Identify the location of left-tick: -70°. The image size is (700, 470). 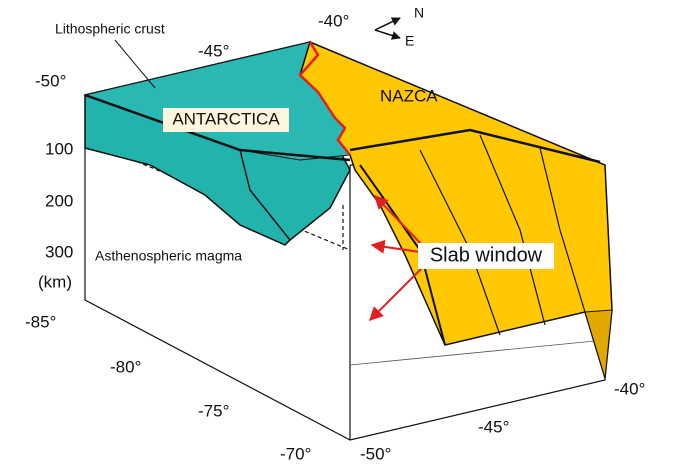
(295, 453).